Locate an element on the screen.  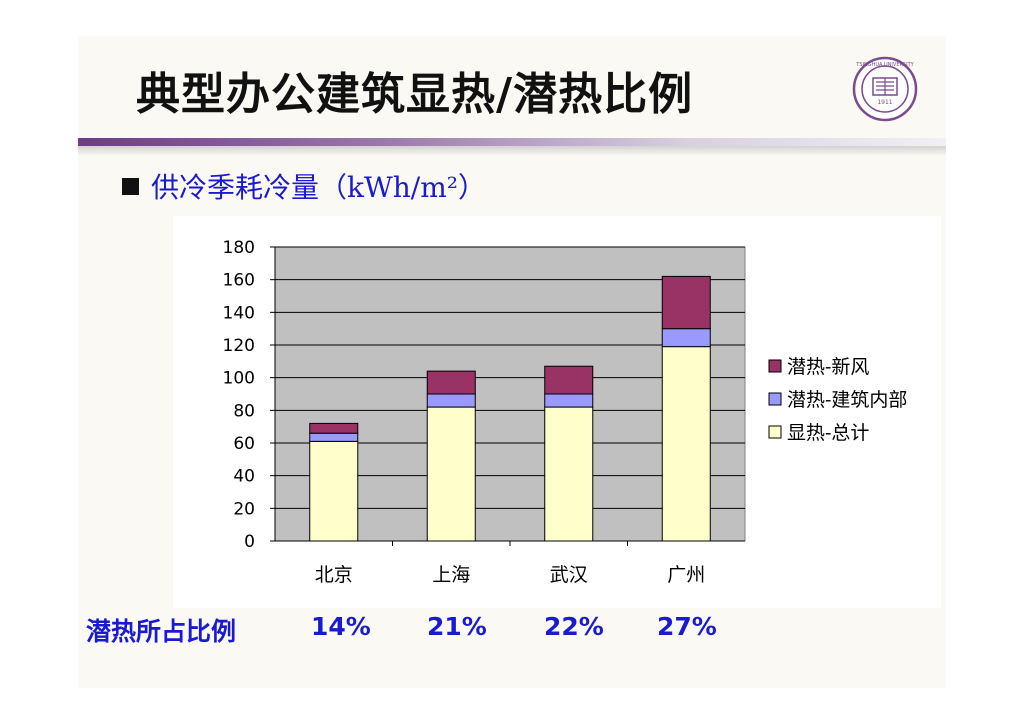
bullet-row: 供冷季耗冷量（kWh/m²） is located at coordinates (304, 186).